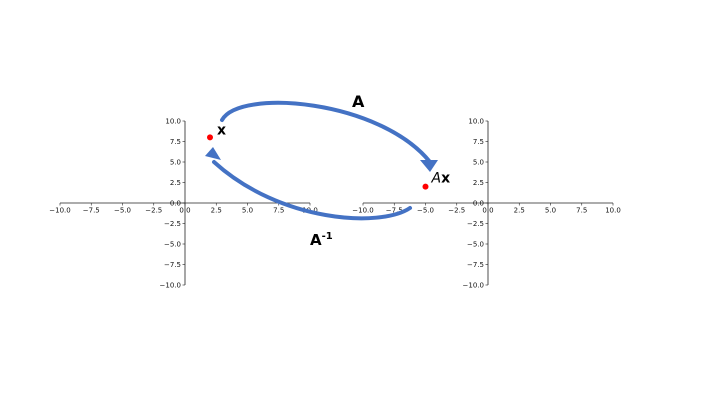 This screenshot has width=720, height=405. What do you see at coordinates (175, 142) in the screenshot?
I see `left-y-tick-label: 7.5` at bounding box center [175, 142].